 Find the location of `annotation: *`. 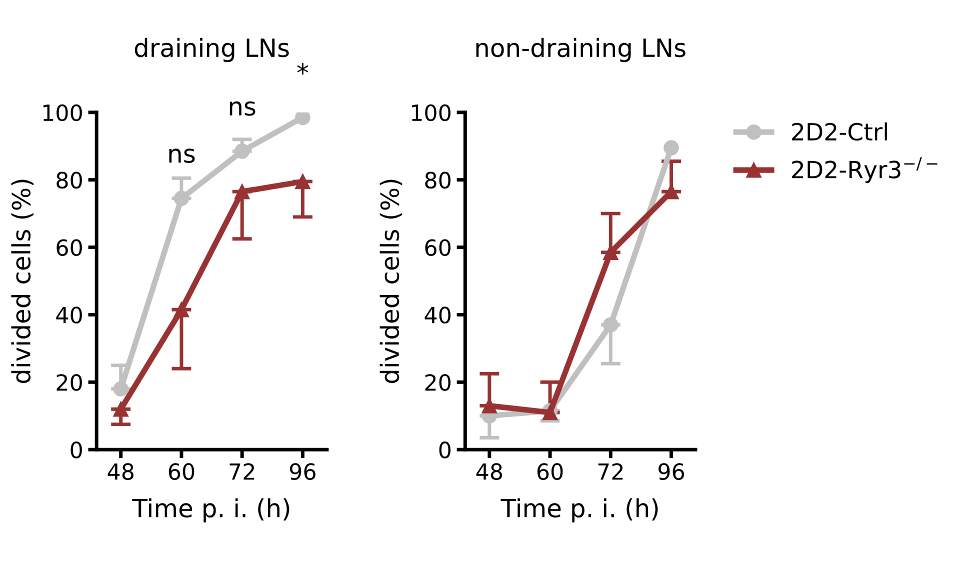

annotation: * is located at coordinates (302, 69).